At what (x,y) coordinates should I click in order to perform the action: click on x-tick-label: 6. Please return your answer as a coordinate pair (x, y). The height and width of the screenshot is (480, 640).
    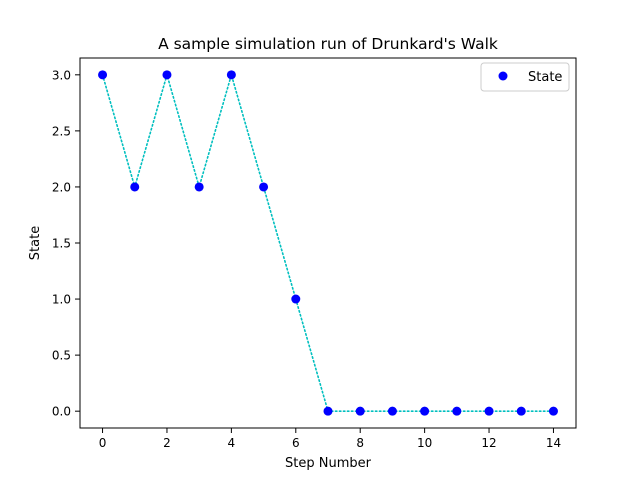
    Looking at the image, I should click on (296, 443).